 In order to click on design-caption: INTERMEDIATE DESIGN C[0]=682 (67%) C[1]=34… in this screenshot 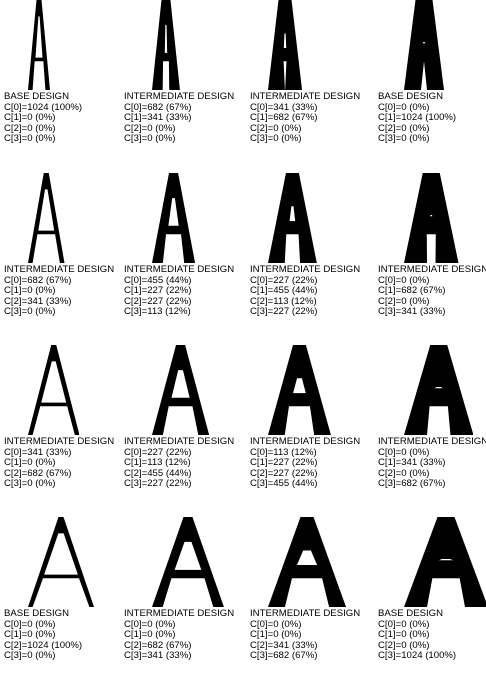, I will do `click(179, 118)`.